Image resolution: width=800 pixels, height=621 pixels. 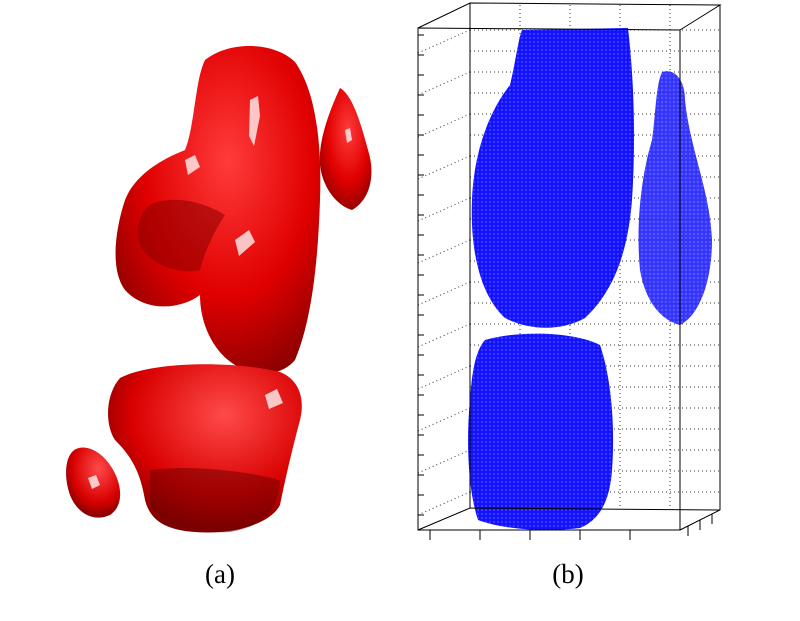 What do you see at coordinates (541, 431) in the screenshot?
I see `point-cloud-lower` at bounding box center [541, 431].